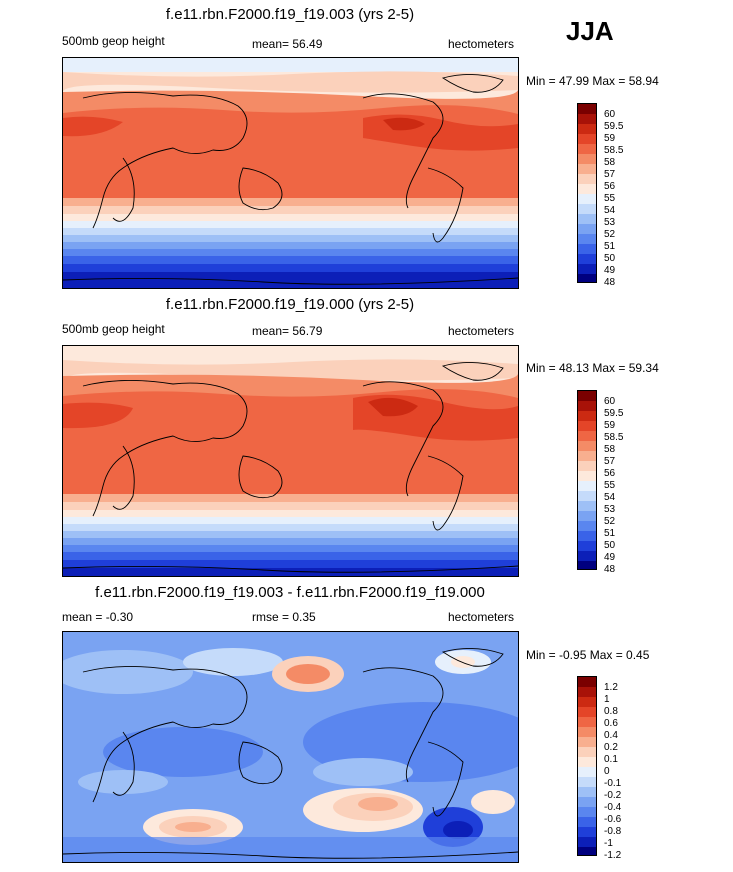 The width and height of the screenshot is (733, 872). Describe the element at coordinates (610, 270) in the screenshot. I see `panel-1-colorbar-label: 49` at that location.